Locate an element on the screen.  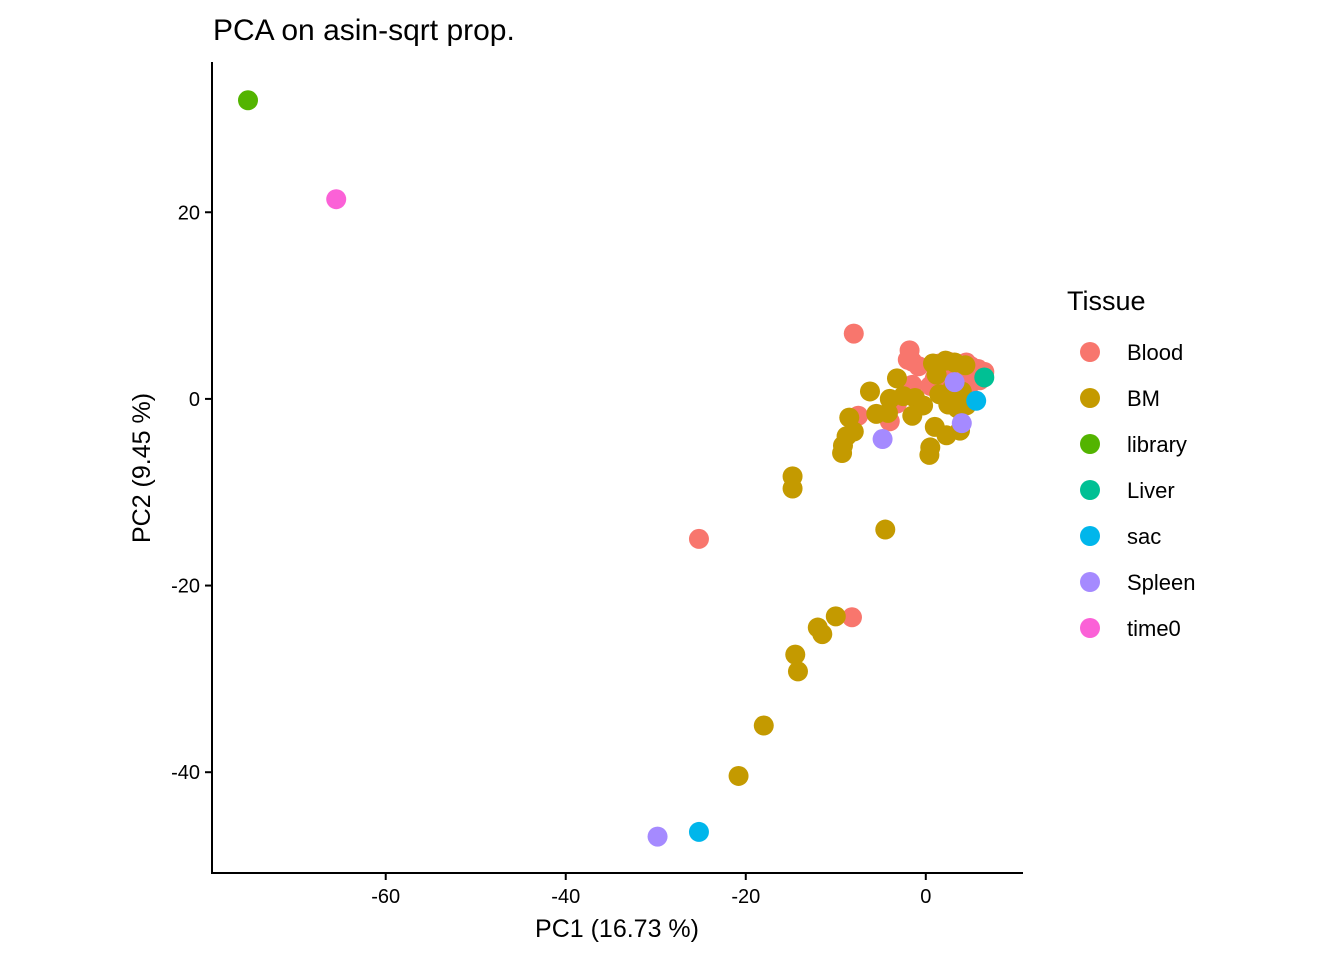
x-tick-label: 0 is located at coordinates (925, 897).